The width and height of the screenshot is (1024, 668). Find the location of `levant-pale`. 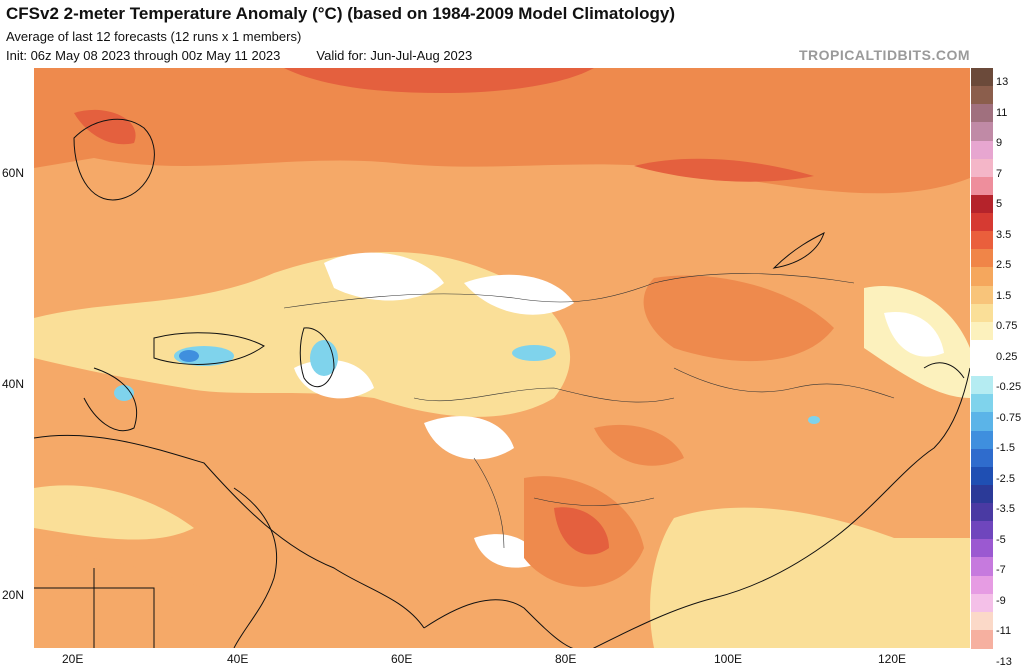

levant-pale is located at coordinates (114, 512).